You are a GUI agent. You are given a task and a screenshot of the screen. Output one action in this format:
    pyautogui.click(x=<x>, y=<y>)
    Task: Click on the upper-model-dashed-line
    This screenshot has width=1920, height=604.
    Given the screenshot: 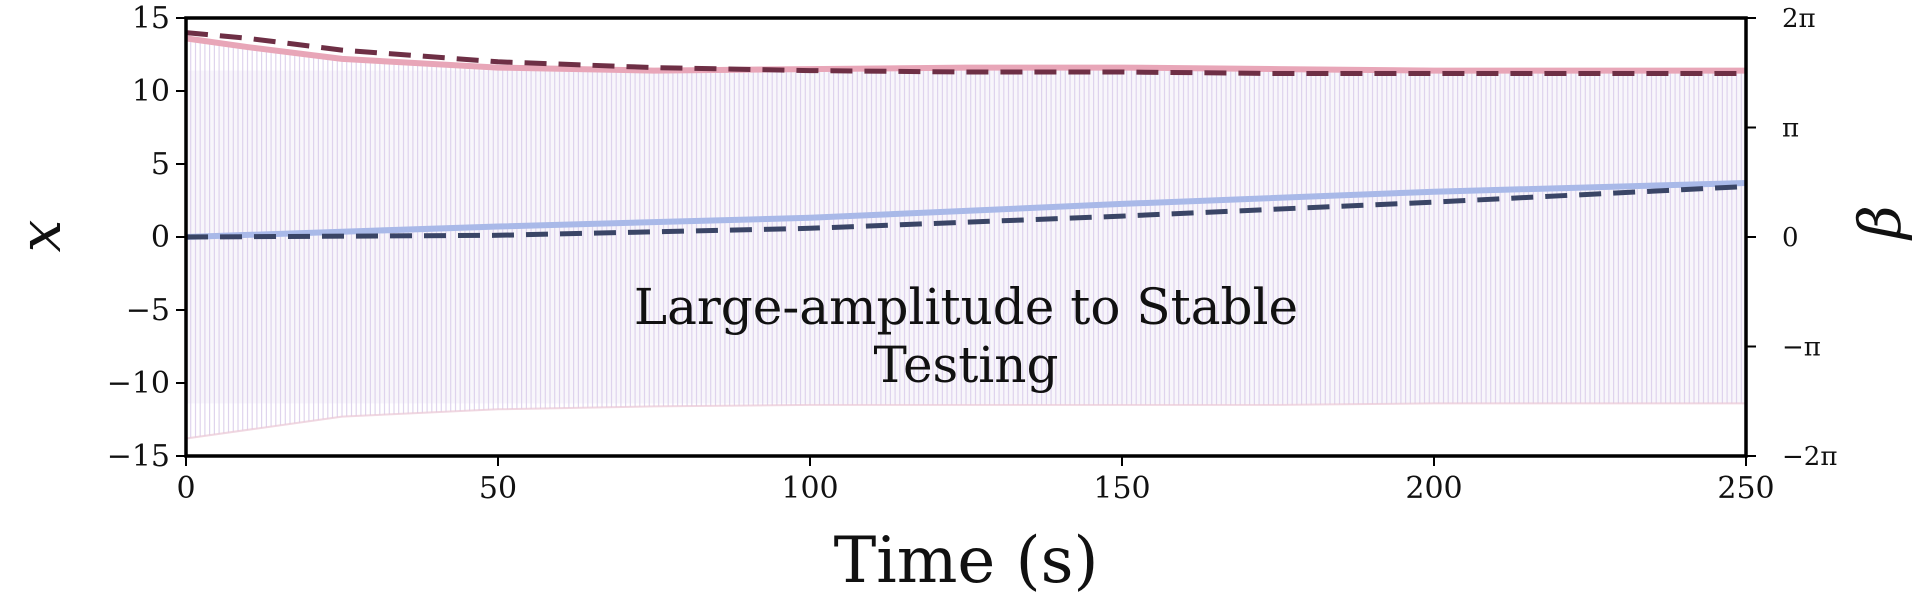 What is the action you would take?
    pyautogui.click(x=965, y=53)
    